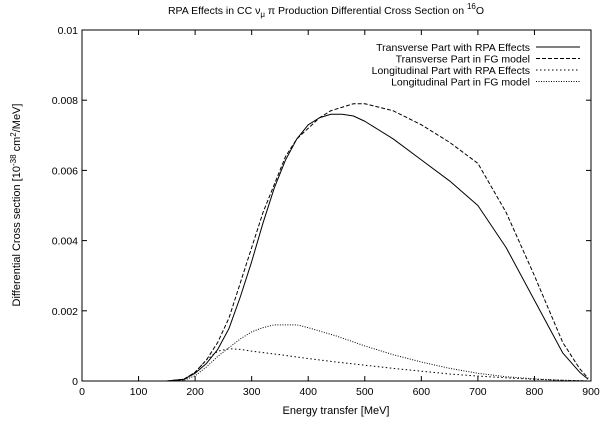  I want to click on y-tick-label: 0.01, so click(68, 31).